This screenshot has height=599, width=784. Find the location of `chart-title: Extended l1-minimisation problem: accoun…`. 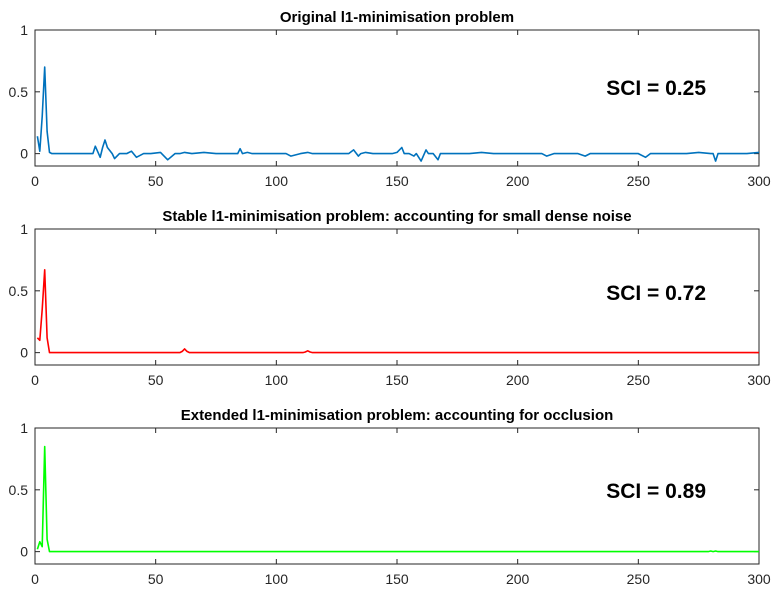

chart-title: Extended l1-minimisation problem: accoun… is located at coordinates (397, 415).